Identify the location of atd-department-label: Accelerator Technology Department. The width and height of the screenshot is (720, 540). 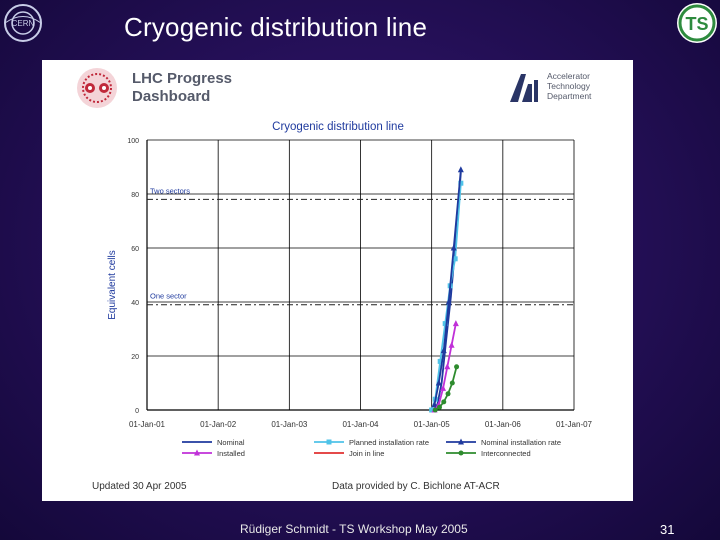
(569, 86).